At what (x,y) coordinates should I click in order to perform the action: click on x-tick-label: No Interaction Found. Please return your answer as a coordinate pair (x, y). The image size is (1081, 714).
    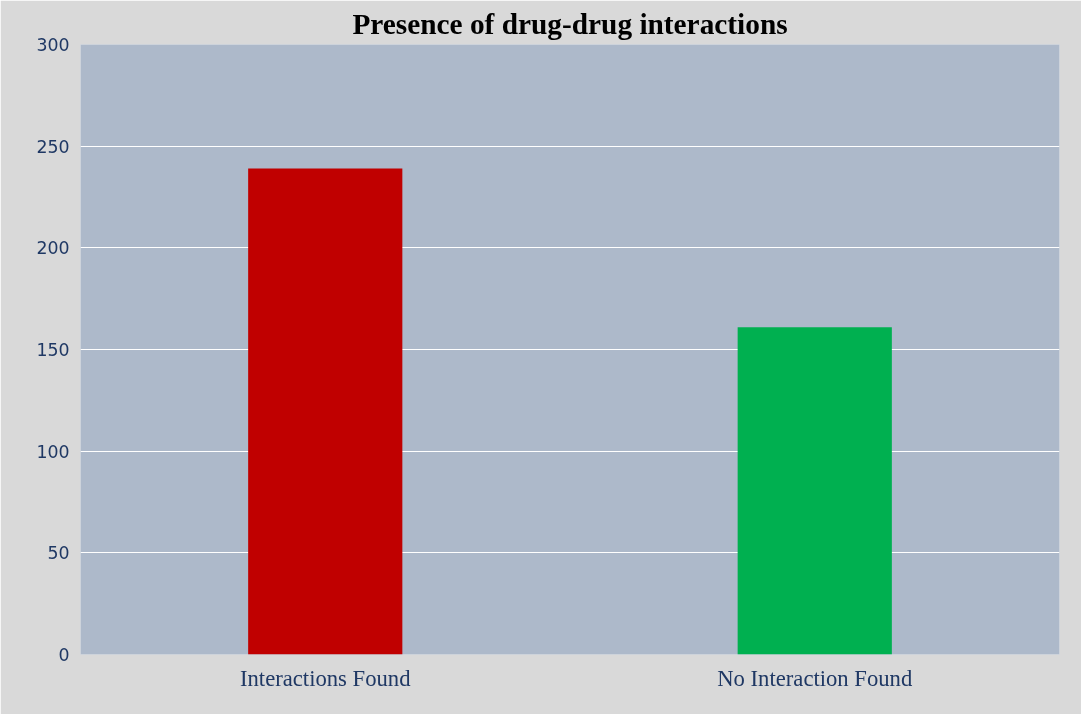
    Looking at the image, I should click on (815, 678).